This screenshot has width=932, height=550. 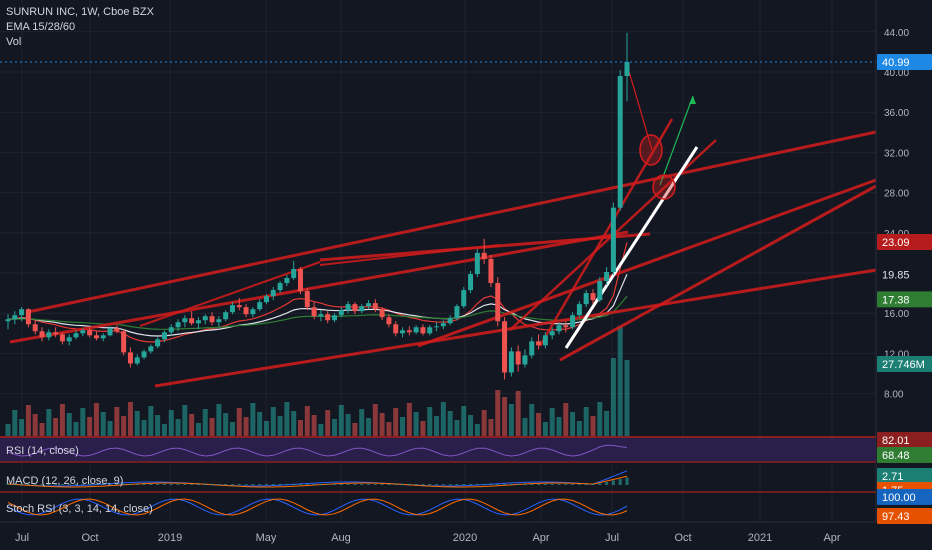 I want to click on ema-15-label: 23.09, so click(x=896, y=243).